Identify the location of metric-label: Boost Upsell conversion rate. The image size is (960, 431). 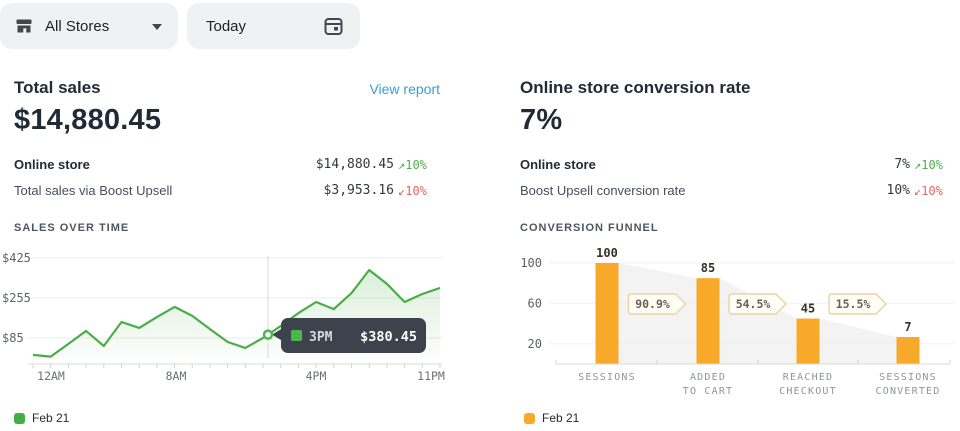
(603, 190).